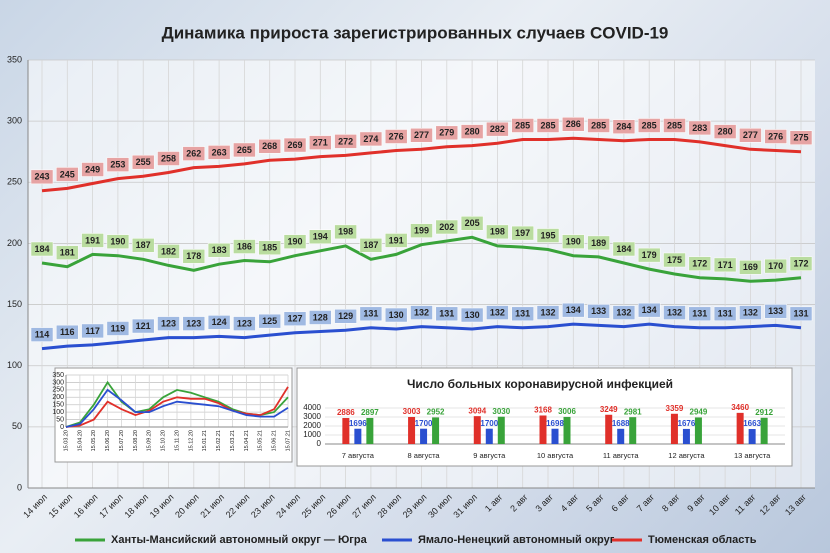 This screenshot has height=553, width=830. Describe the element at coordinates (621, 455) in the screenshot. I see `x-tick-label: 11 августа` at that location.